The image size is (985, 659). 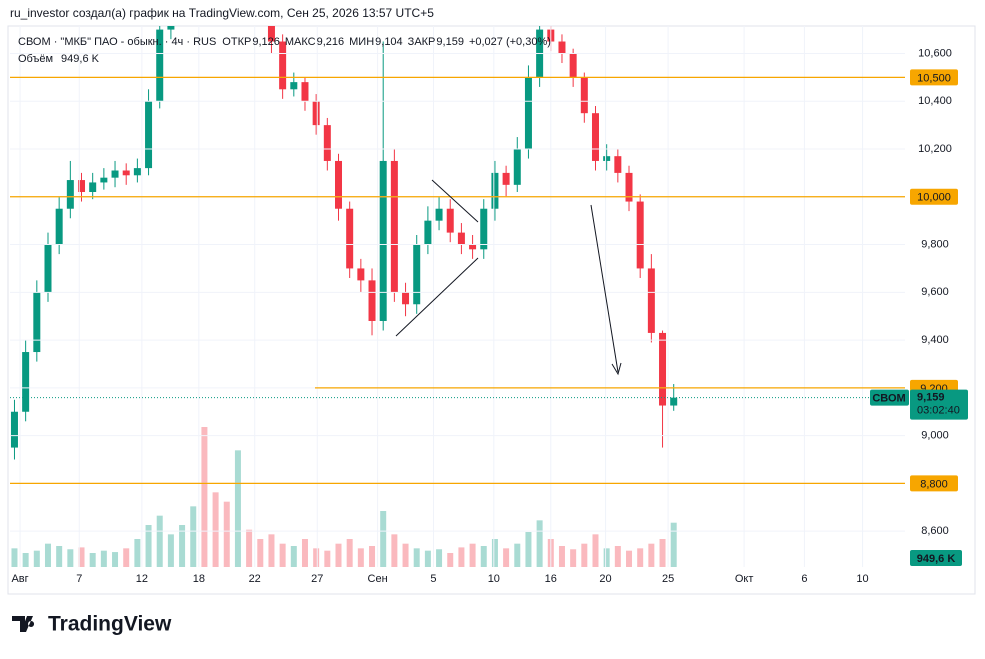 What do you see at coordinates (931, 398) in the screenshot?
I see `price-label: 9,159` at bounding box center [931, 398].